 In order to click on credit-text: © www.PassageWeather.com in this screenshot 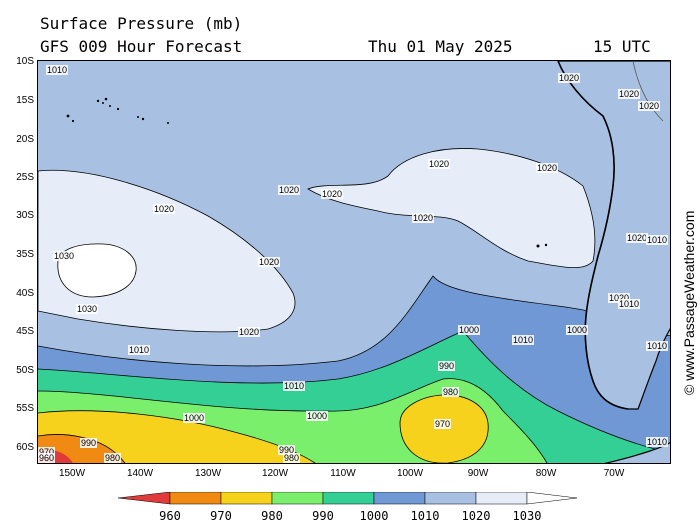, I will do `click(689, 303)`.